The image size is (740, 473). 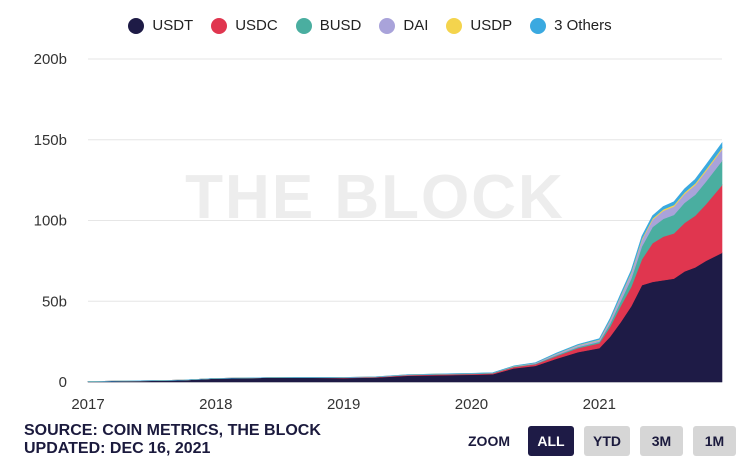 What do you see at coordinates (340, 25) in the screenshot?
I see `legend-label: BUSD` at bounding box center [340, 25].